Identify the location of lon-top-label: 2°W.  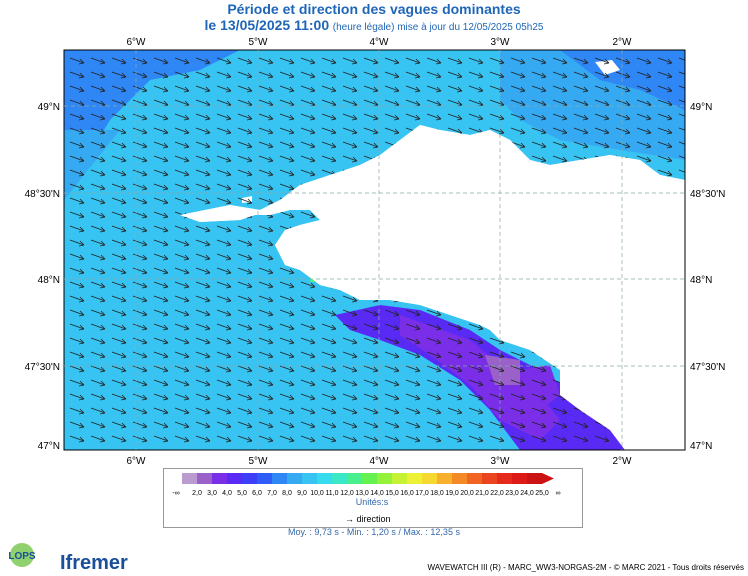
(623, 42).